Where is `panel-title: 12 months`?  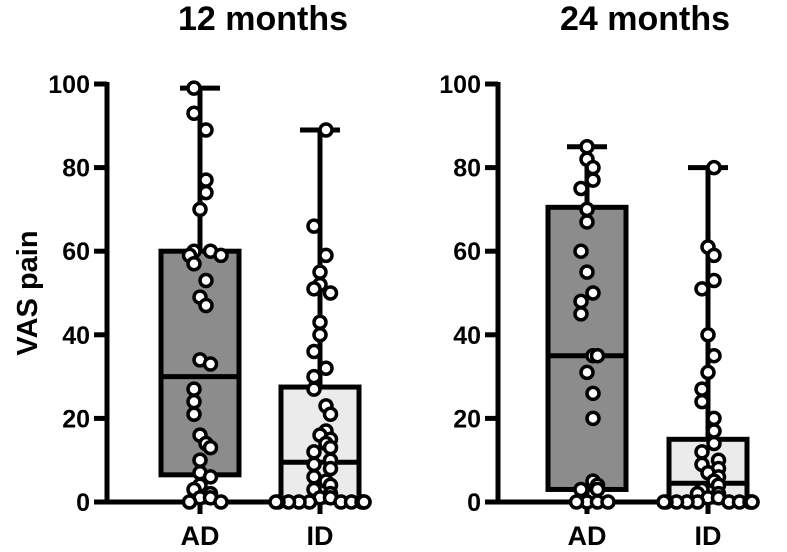 panel-title: 12 months is located at coordinates (263, 19).